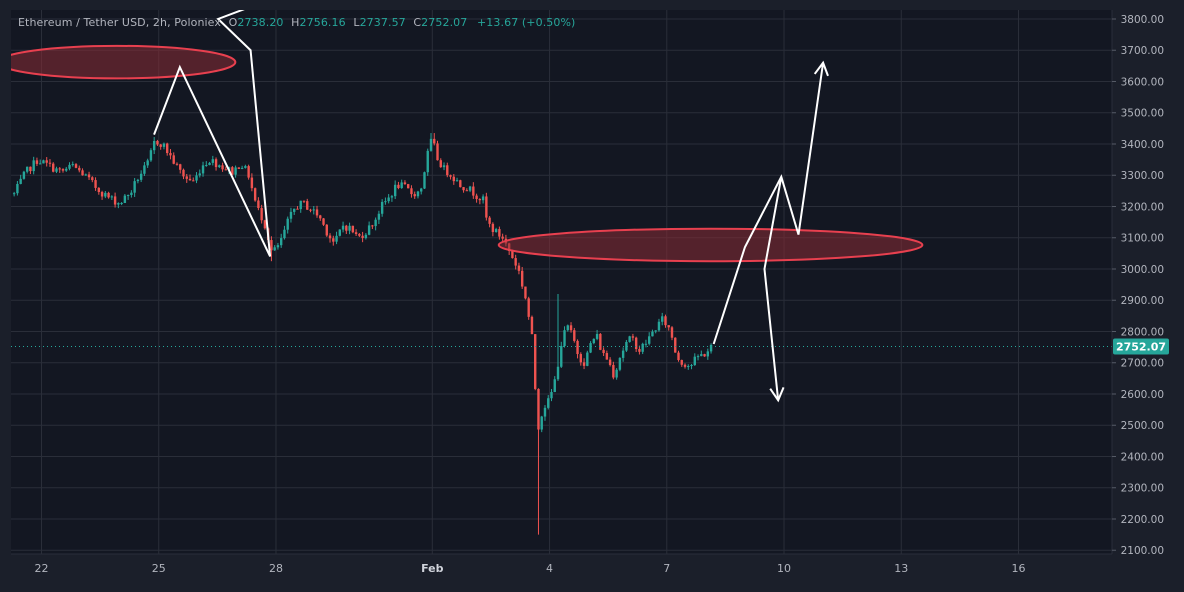 The width and height of the screenshot is (1184, 592). Describe the element at coordinates (159, 568) in the screenshot. I see `x-tick-label: 25` at that location.